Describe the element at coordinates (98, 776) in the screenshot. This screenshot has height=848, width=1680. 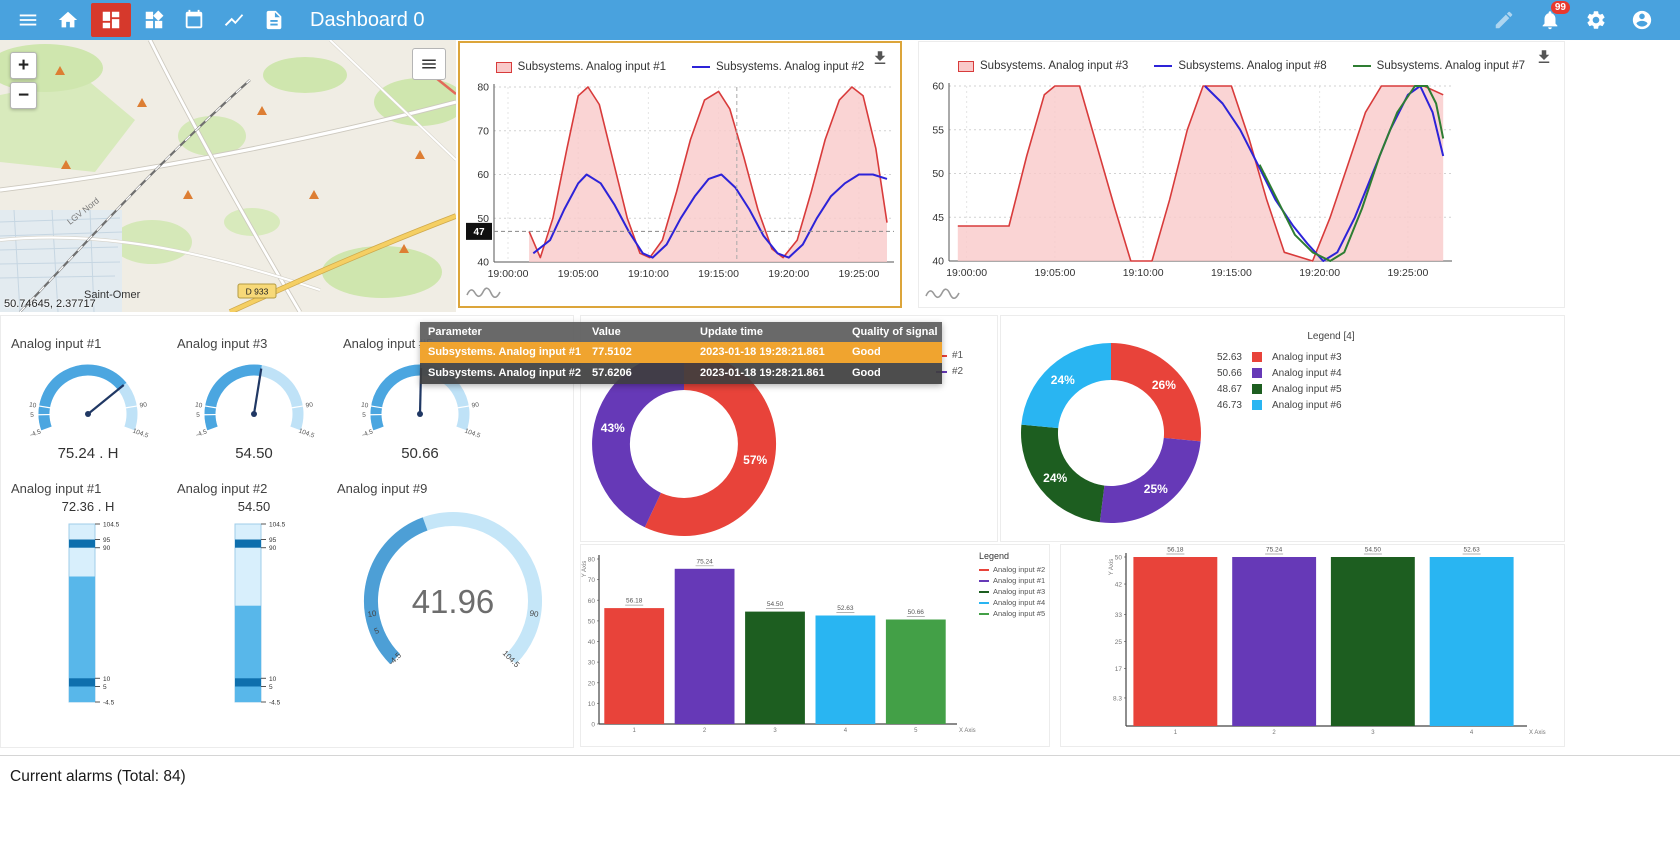
I see `alarms-text: Current alarms (Total: 84)` at that location.